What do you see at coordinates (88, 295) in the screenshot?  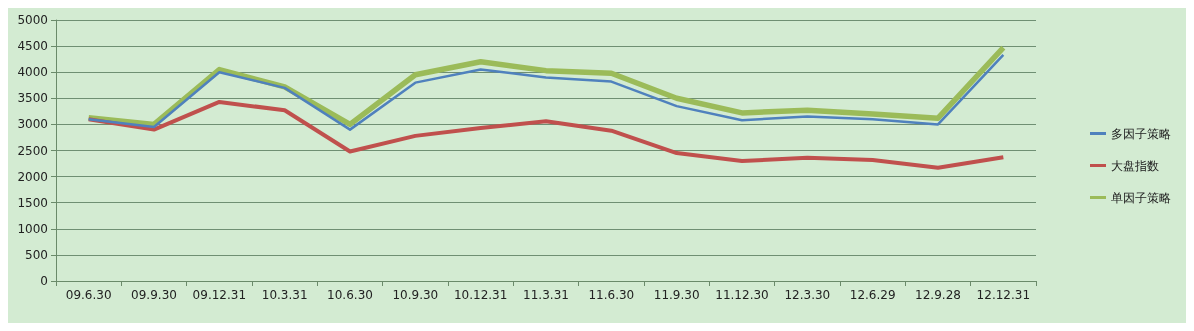 I see `x-tick-label: 09.6.30` at bounding box center [88, 295].